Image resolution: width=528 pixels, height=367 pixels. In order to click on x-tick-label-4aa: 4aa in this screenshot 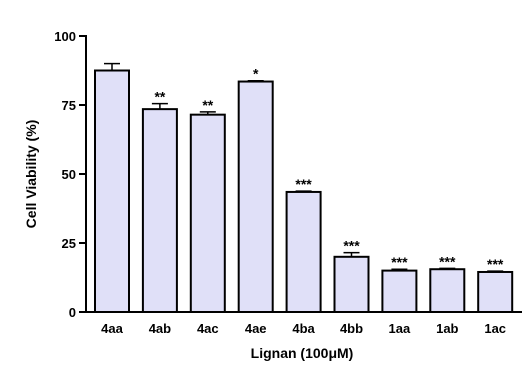, I will do `click(112, 328)`.